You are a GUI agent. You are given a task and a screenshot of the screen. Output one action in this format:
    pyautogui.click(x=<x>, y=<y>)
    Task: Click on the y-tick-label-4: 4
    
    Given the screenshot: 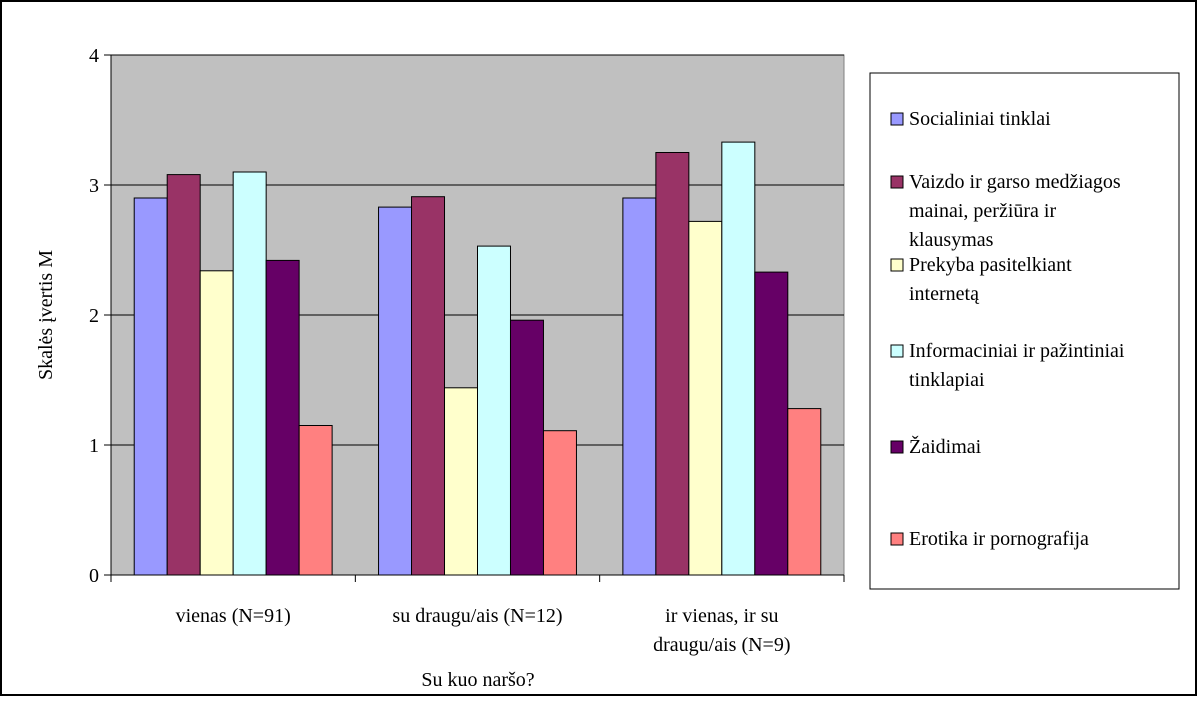 What is the action you would take?
    pyautogui.click(x=94, y=56)
    